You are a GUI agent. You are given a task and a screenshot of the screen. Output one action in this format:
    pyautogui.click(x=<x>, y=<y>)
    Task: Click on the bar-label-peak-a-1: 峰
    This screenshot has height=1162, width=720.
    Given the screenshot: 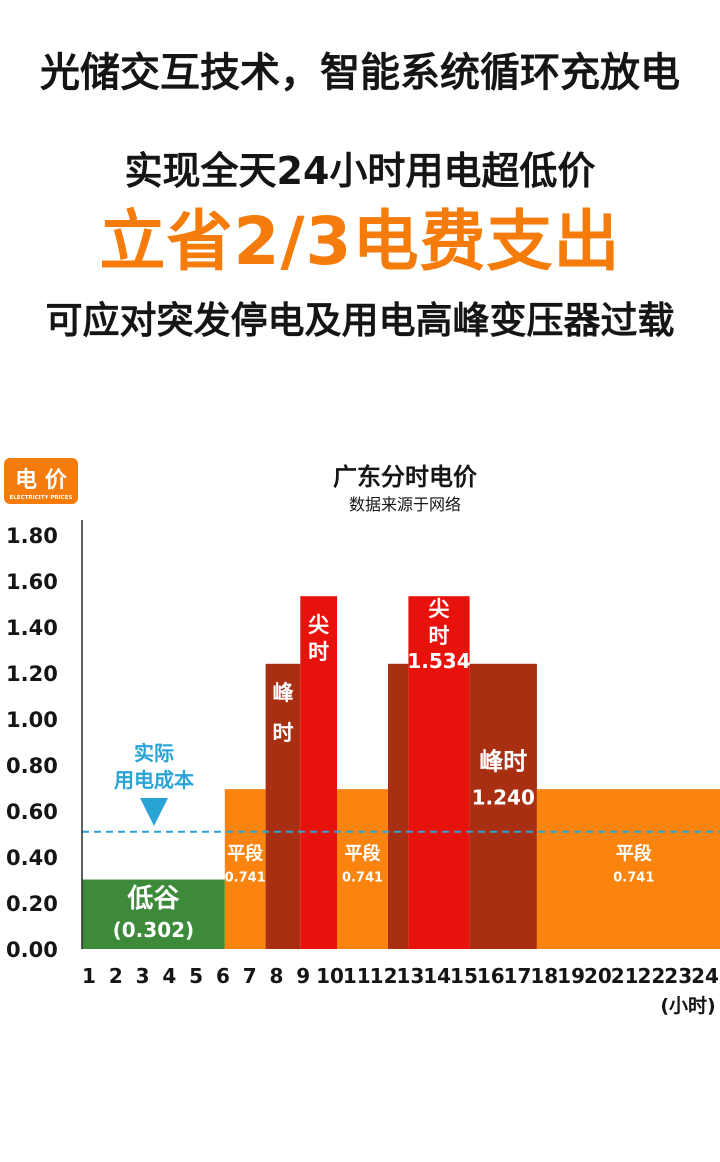 What is the action you would take?
    pyautogui.click(x=282, y=693)
    